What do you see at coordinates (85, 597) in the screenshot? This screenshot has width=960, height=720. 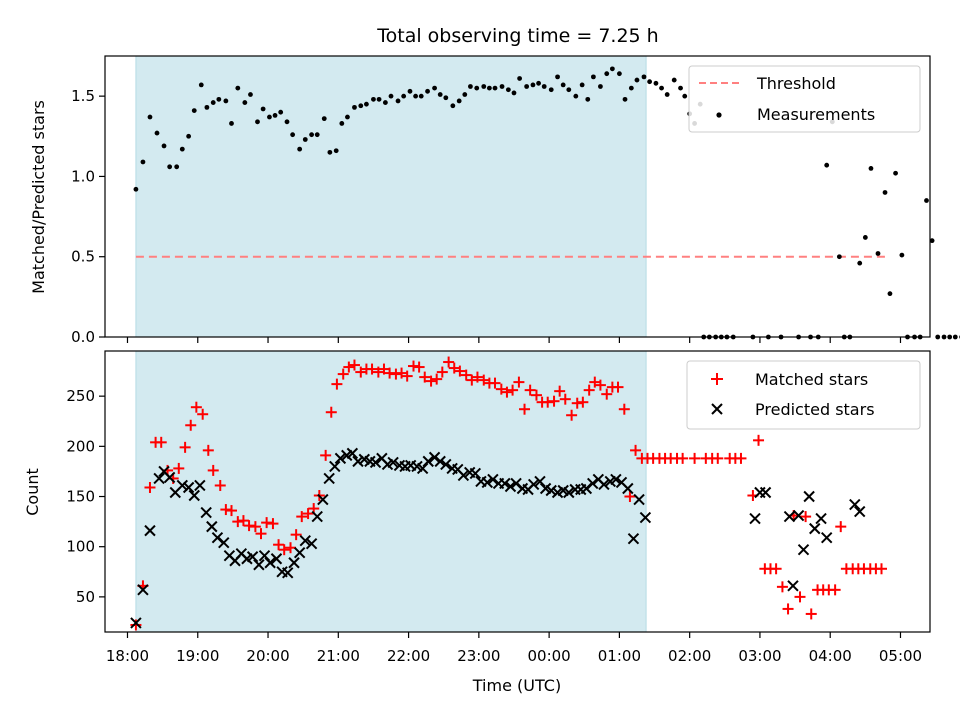 I see `y-tick-label: 50` at bounding box center [85, 597].